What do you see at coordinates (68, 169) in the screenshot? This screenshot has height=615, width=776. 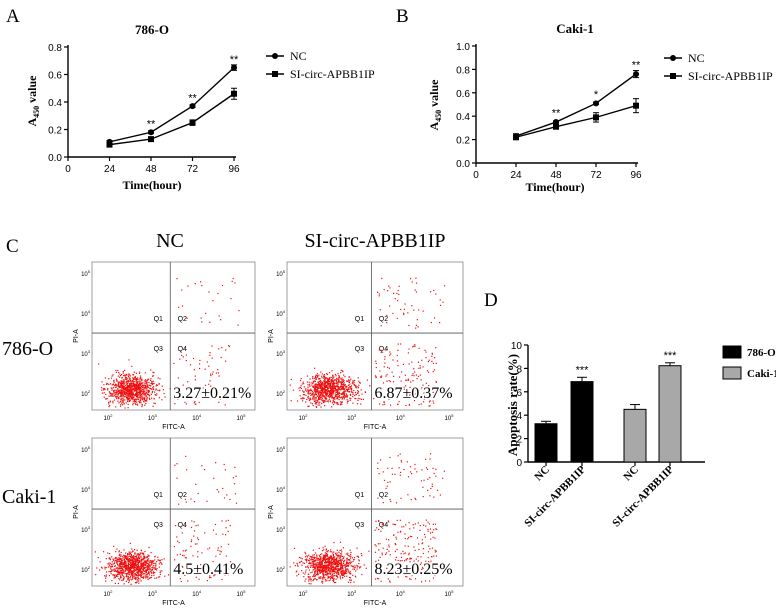 I see `panel-a-x-tick-label: 0` at bounding box center [68, 169].